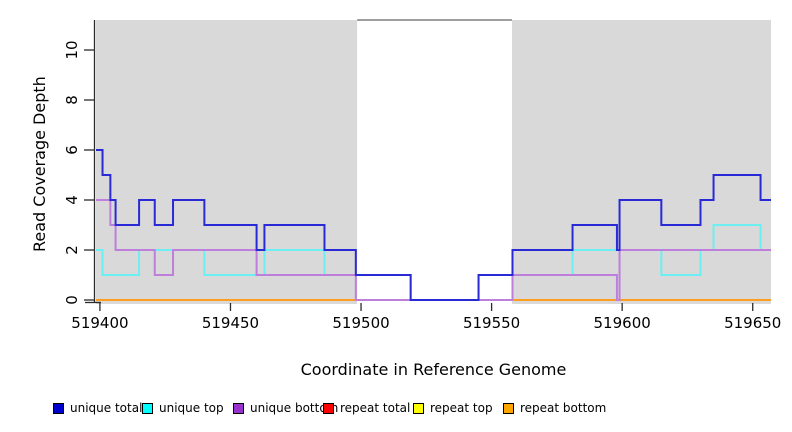 Image resolution: width=792 pixels, height=432 pixels. What do you see at coordinates (294, 408) in the screenshot?
I see `legend-label-unique-bottom: unique bottom` at bounding box center [294, 408].